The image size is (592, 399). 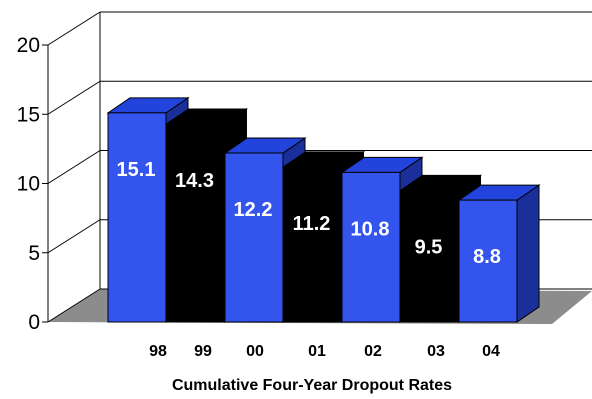 I want to click on data-label: 15.1, so click(x=136, y=170).